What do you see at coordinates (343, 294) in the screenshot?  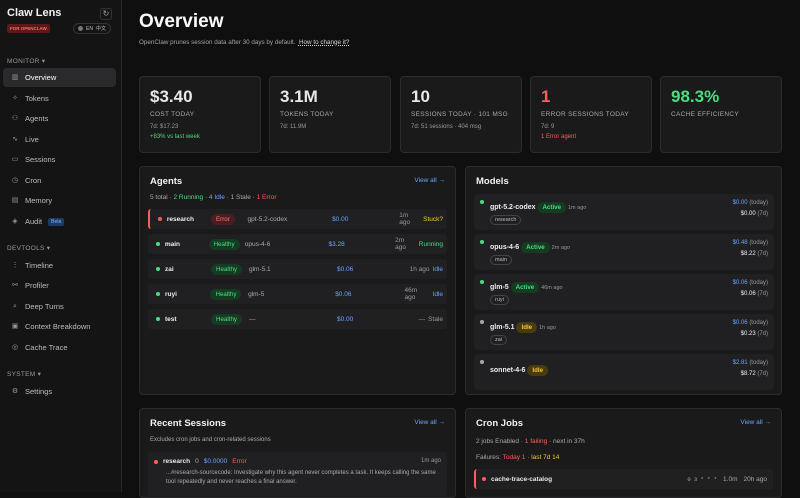 I see `agent-cost: $0.06` at bounding box center [343, 294].